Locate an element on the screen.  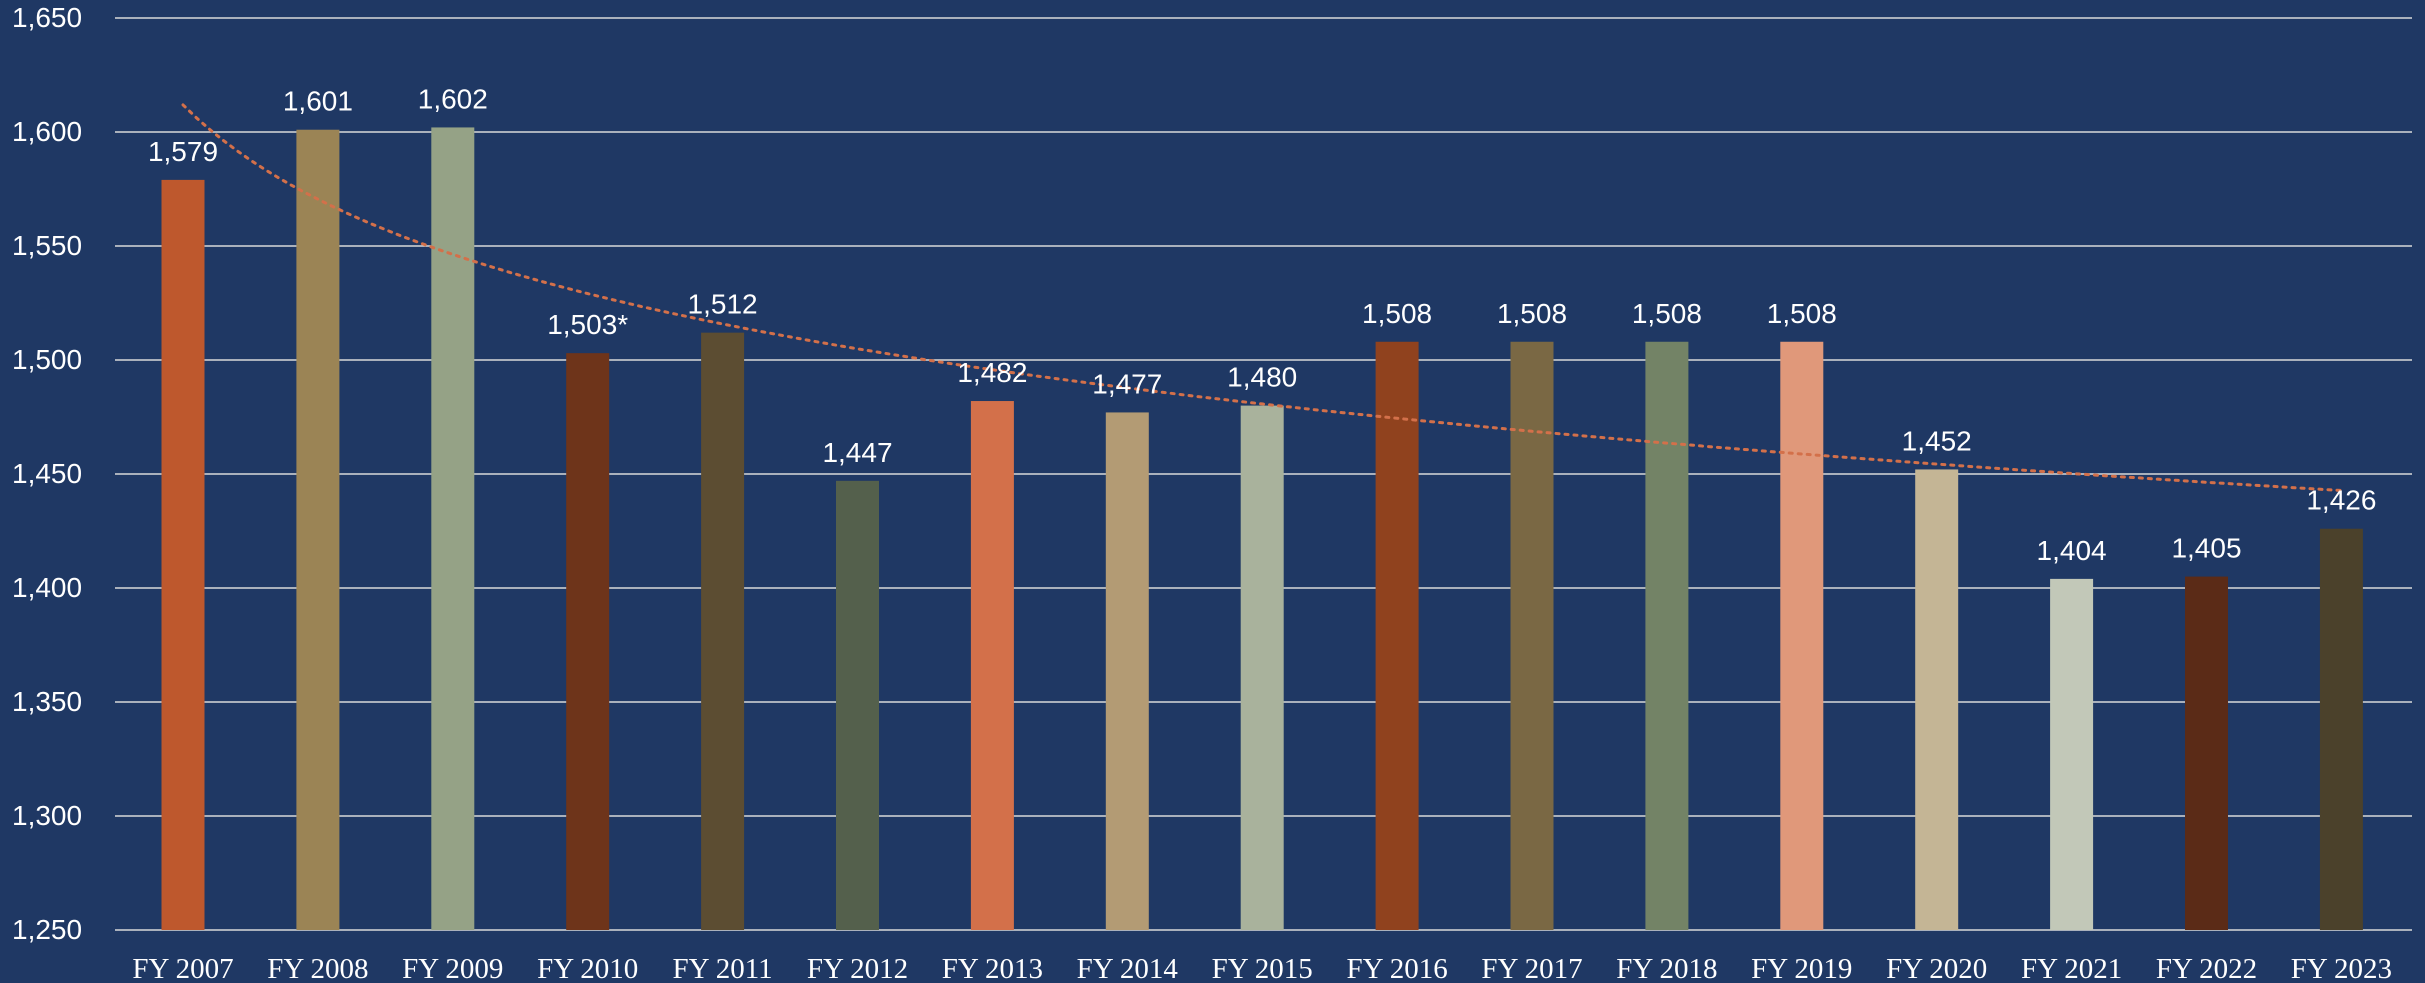
data-label: 1,503* is located at coordinates (587, 324).